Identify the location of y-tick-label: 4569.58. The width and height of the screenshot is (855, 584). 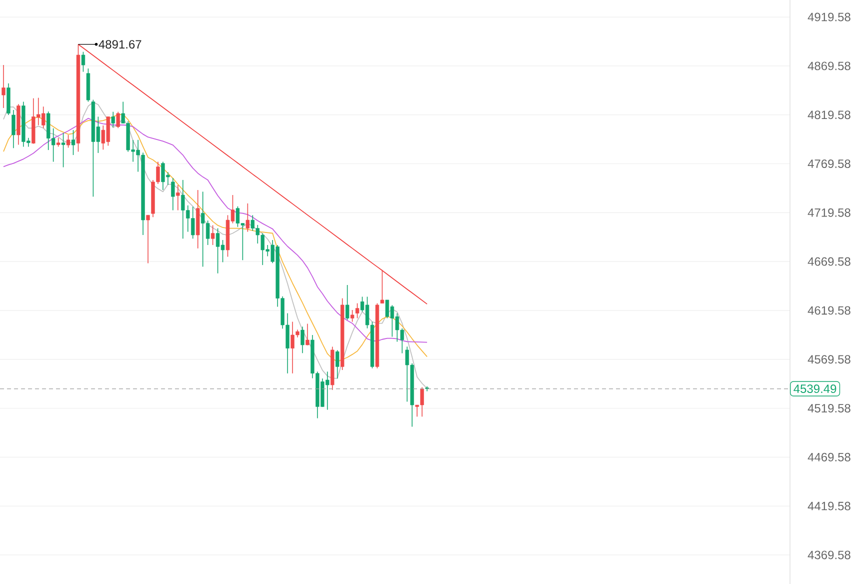
(829, 359).